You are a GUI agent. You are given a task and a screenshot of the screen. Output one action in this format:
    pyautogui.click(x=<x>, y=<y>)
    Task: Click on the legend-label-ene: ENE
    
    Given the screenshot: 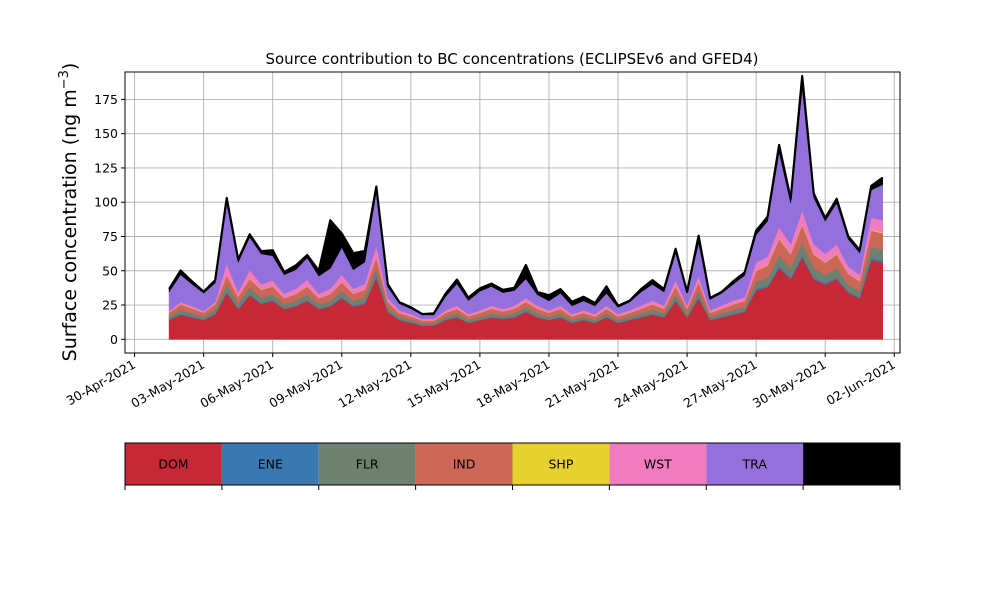 What is the action you would take?
    pyautogui.click(x=270, y=464)
    